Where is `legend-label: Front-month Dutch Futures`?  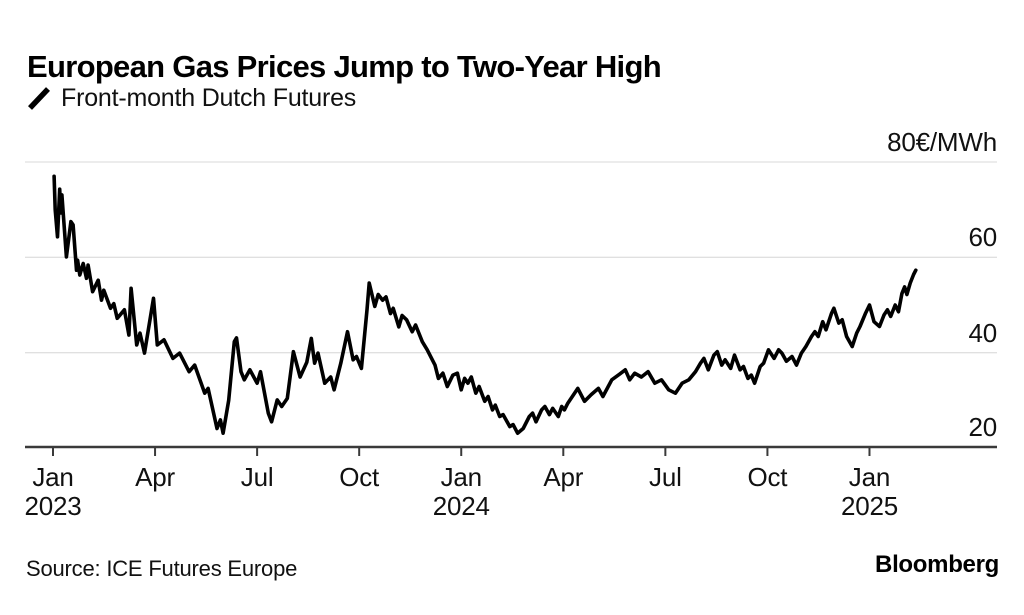
legend-label: Front-month Dutch Futures is located at coordinates (209, 98).